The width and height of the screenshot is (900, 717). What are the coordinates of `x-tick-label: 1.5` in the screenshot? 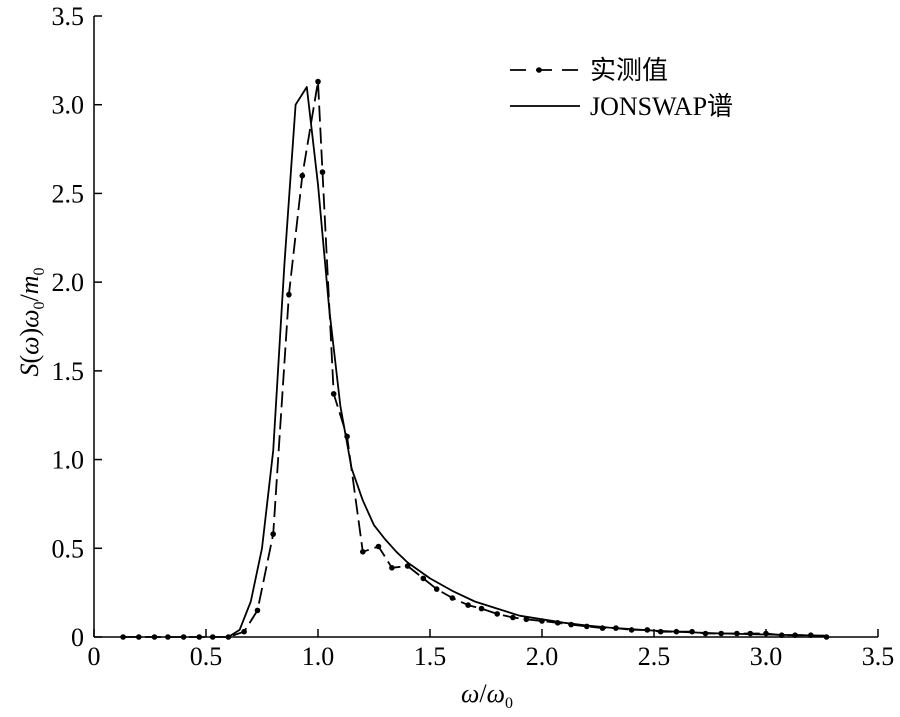 It's located at (430, 656).